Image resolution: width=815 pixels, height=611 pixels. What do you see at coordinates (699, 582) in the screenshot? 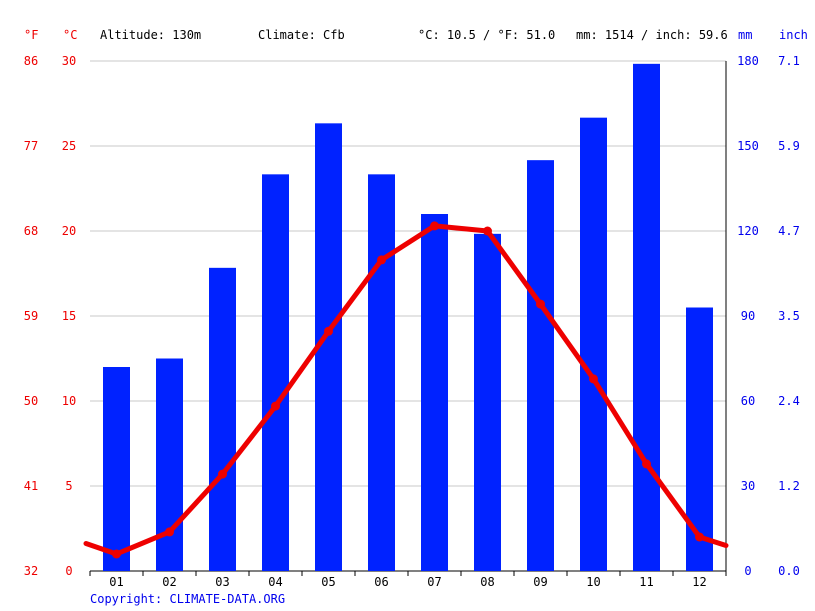
I see `month-label: 12` at bounding box center [699, 582].